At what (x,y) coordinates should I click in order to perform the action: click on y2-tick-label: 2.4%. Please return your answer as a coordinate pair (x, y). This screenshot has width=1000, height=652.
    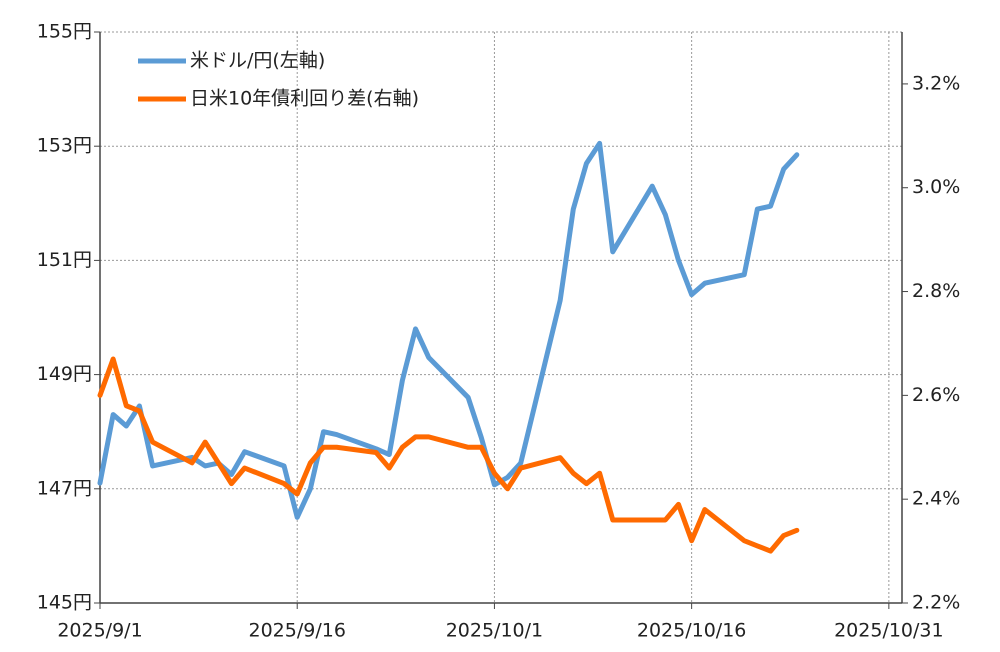
    Looking at the image, I should click on (936, 499).